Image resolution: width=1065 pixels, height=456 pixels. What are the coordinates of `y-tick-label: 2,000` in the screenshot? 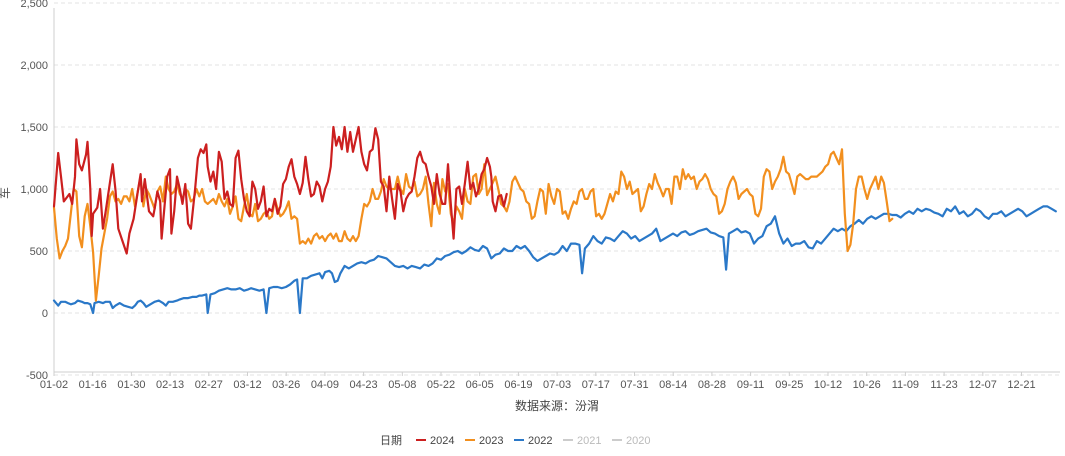 It's located at (34, 66).